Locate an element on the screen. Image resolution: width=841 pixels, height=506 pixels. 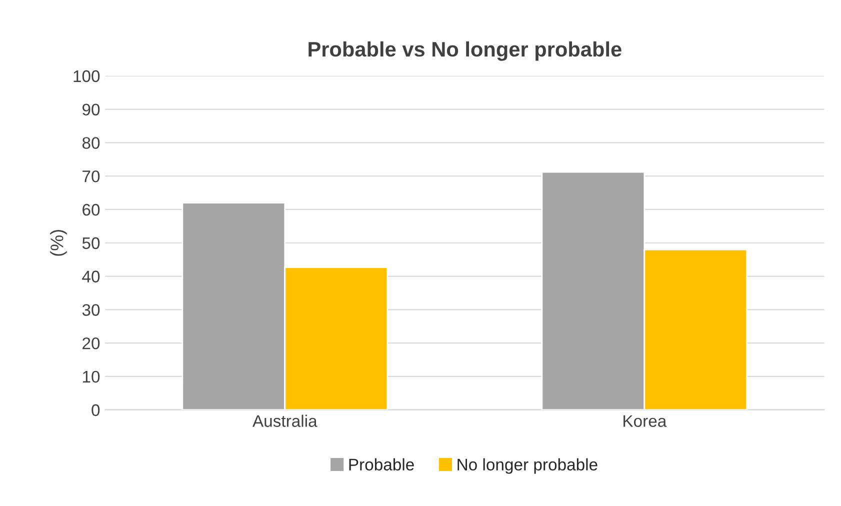
y-tick-label: 10 is located at coordinates (91, 376).